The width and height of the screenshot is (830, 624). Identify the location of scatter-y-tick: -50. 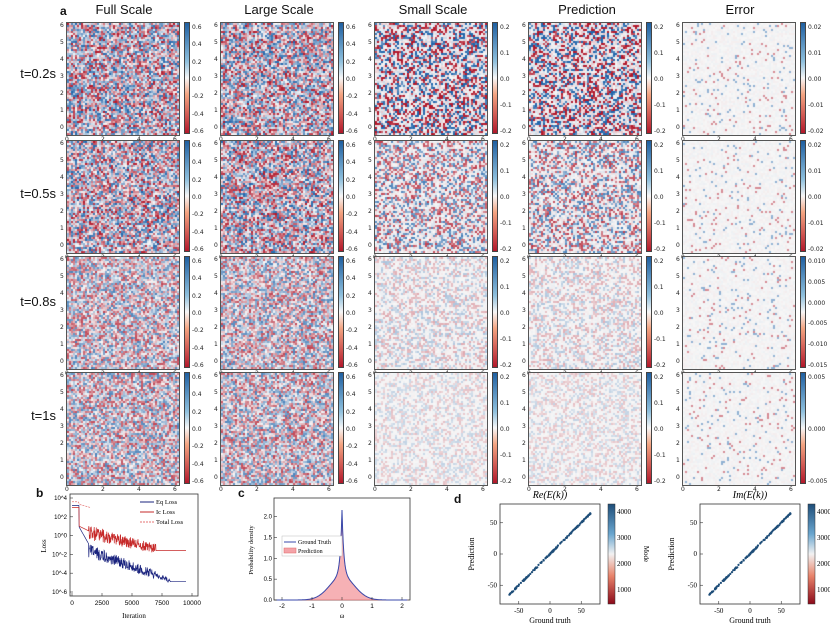
(493, 585).